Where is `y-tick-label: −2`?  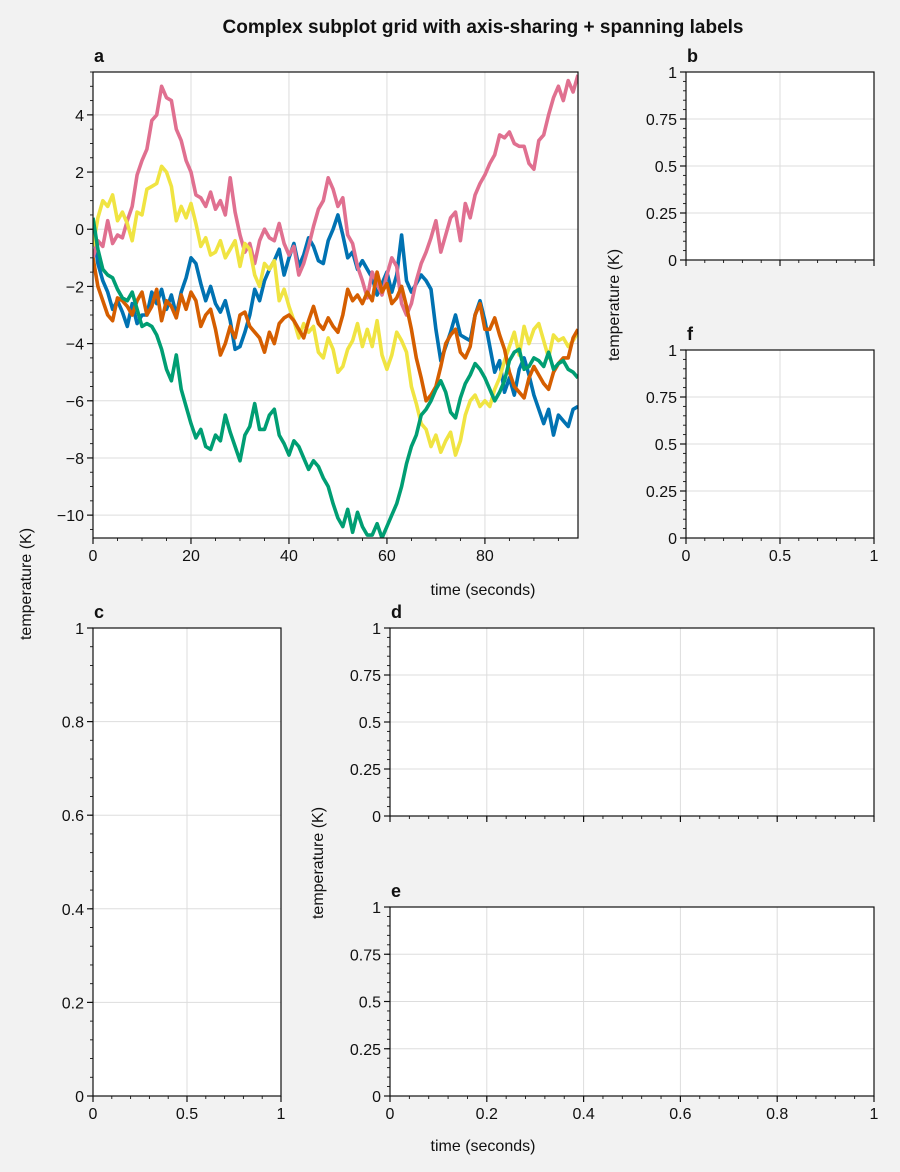 y-tick-label: −2 is located at coordinates (75, 287).